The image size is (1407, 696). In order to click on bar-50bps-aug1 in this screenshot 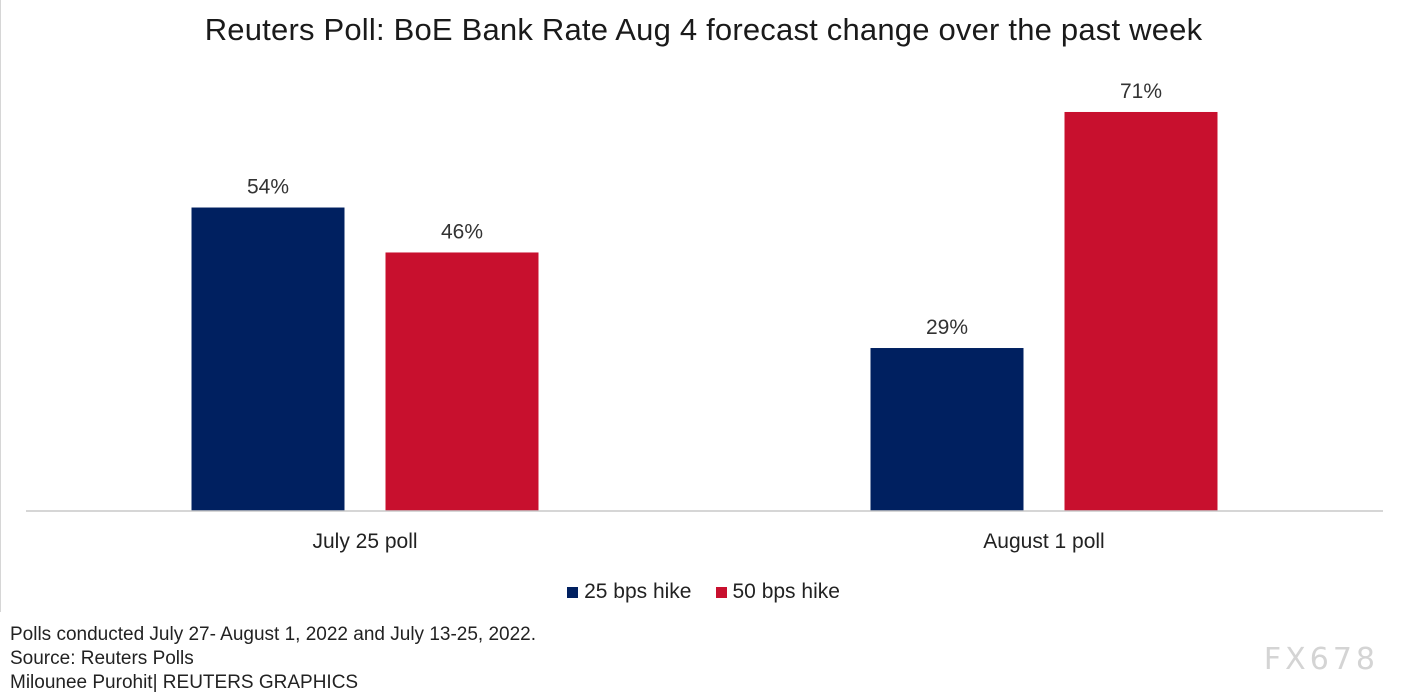, I will do `click(1141, 311)`.